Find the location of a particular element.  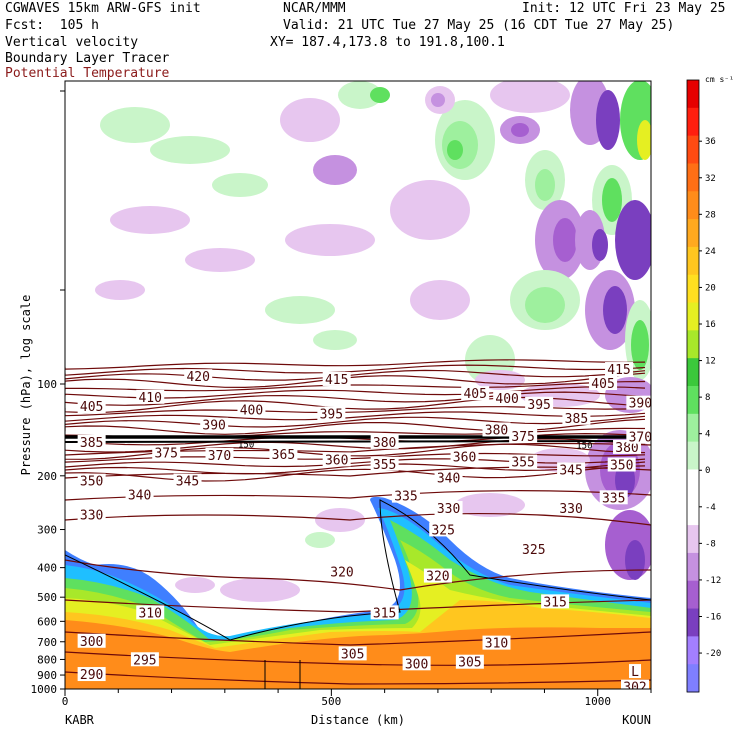

field-vertical-velocity: Vertical velocity is located at coordinates (72, 42).